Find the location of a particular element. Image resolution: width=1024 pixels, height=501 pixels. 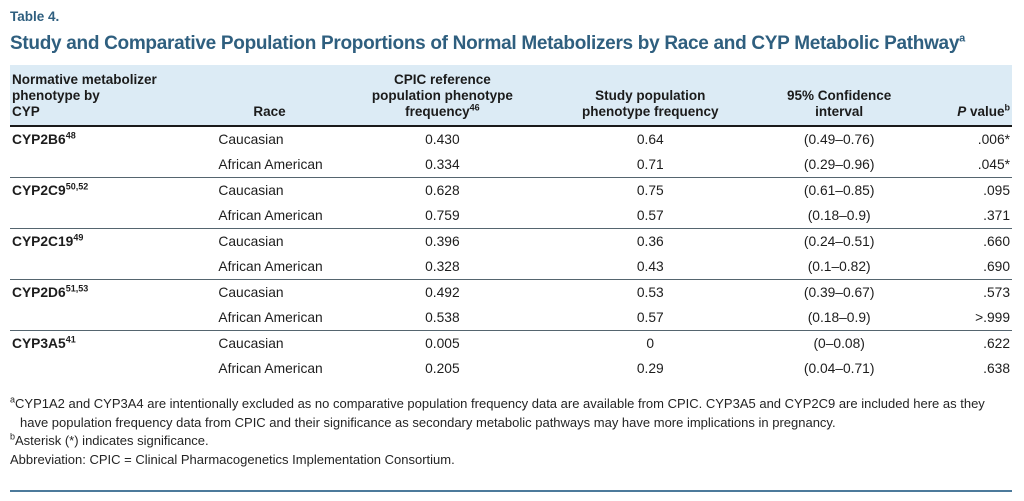

cell-ci: (0–0.08) is located at coordinates (839, 343).